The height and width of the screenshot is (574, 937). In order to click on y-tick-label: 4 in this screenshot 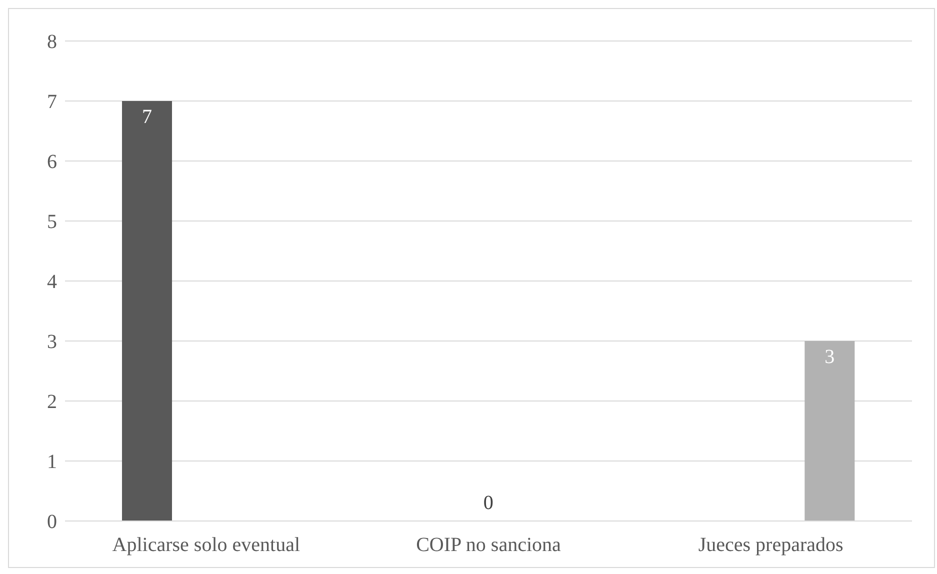, I will do `click(52, 282)`.